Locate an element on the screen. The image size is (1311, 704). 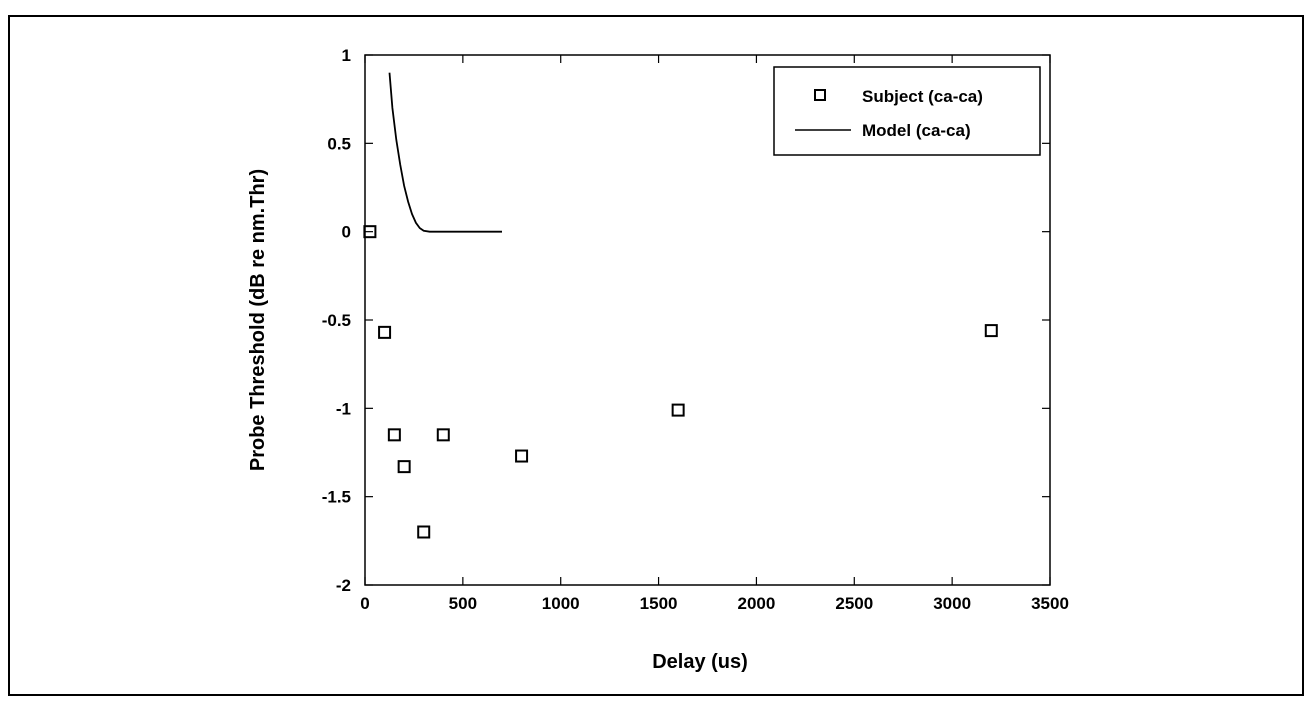
x-tick-label: 3000 is located at coordinates (952, 603).